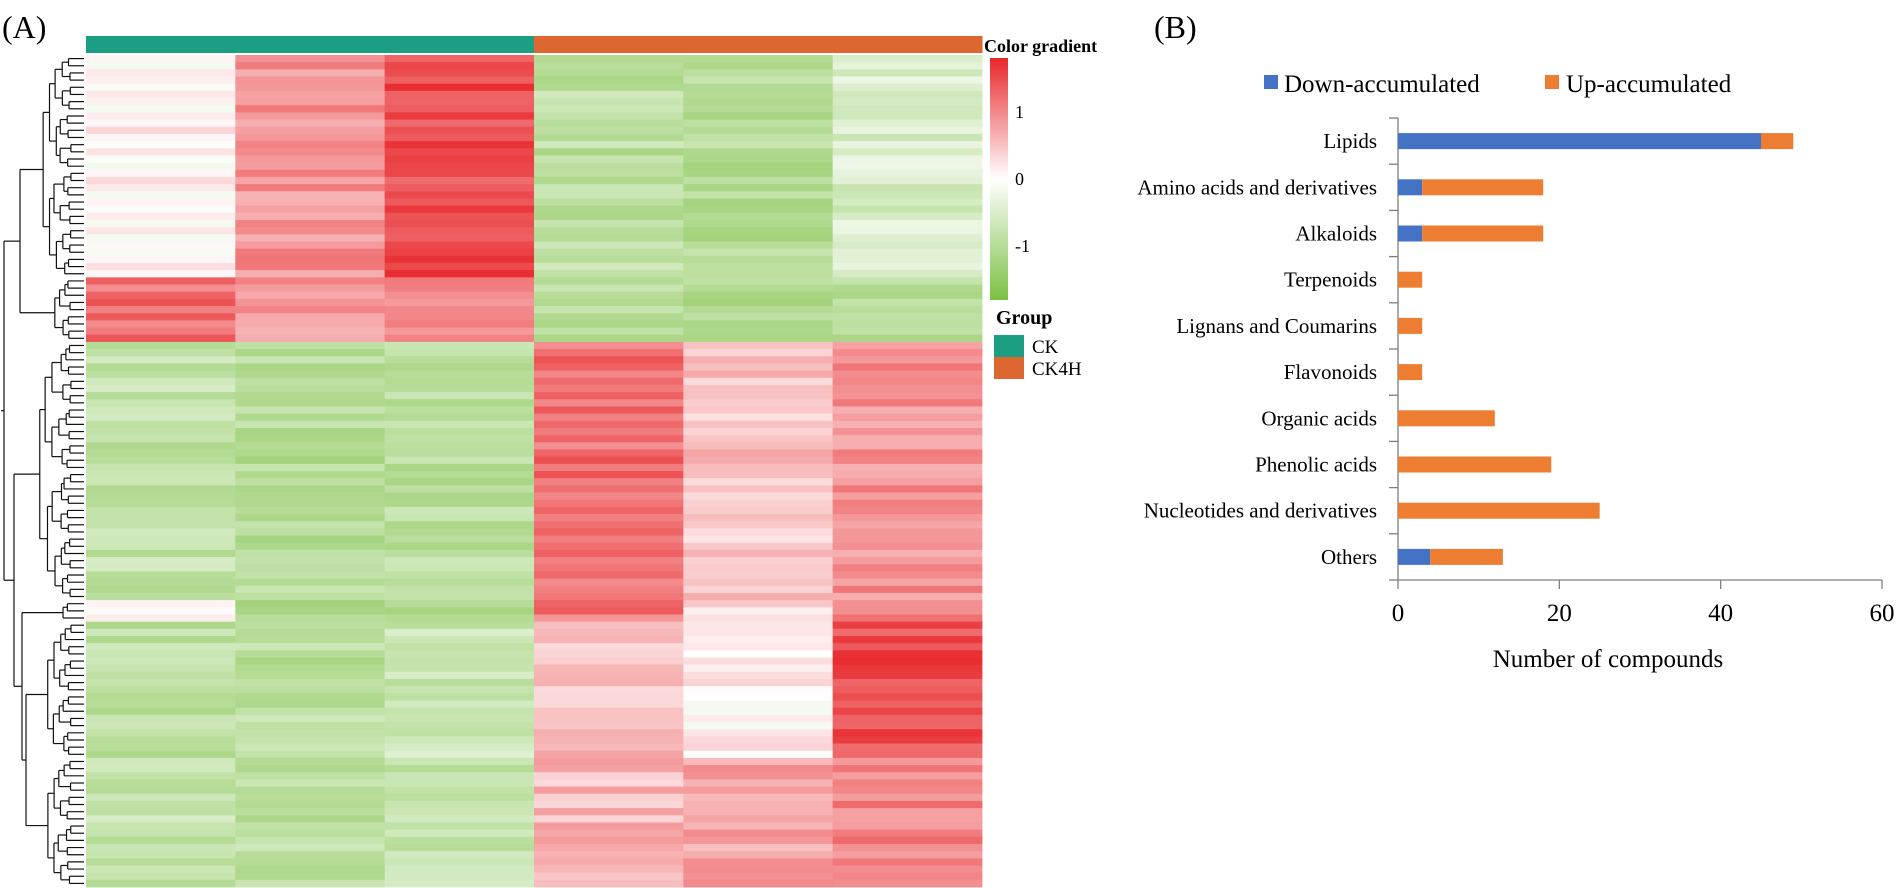  Describe the element at coordinates (1040, 168) in the screenshot. I see `color-gradient-legend: Color gradient 1 0 -1` at that location.